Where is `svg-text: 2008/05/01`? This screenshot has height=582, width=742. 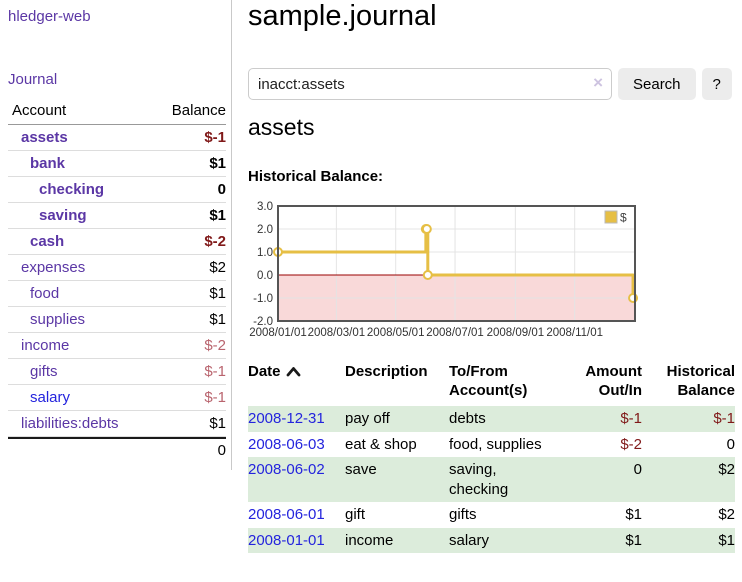 svg-text: 2008/05/01 is located at coordinates (396, 333).